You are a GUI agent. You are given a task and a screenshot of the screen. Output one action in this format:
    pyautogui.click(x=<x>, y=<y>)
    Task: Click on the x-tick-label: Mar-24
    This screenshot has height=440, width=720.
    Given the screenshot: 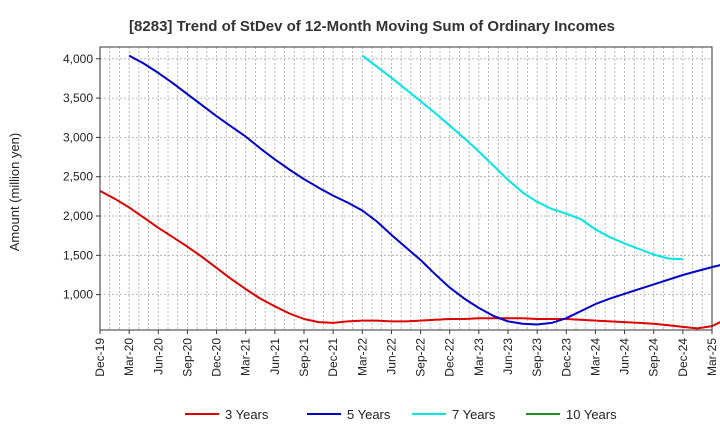 What is the action you would take?
    pyautogui.click(x=595, y=357)
    